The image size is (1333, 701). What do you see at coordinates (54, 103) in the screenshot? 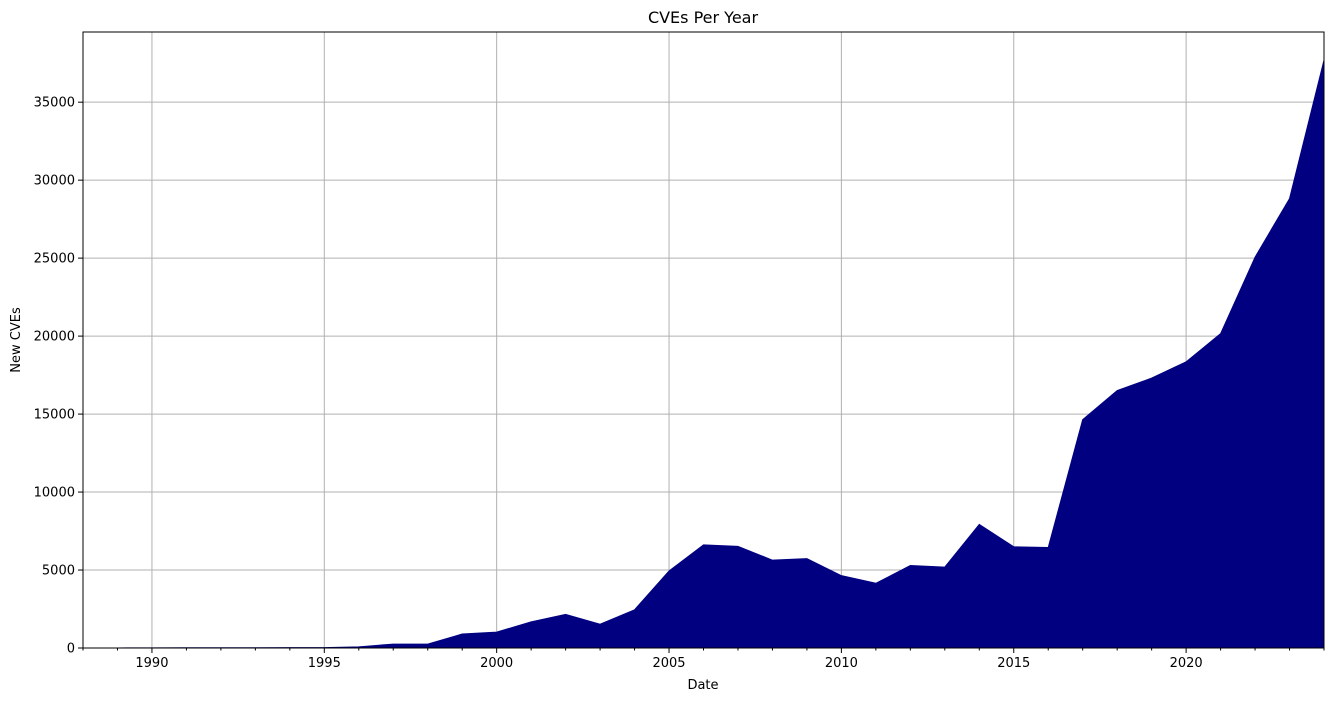
I see `y-tick-label: 35000` at bounding box center [54, 103].